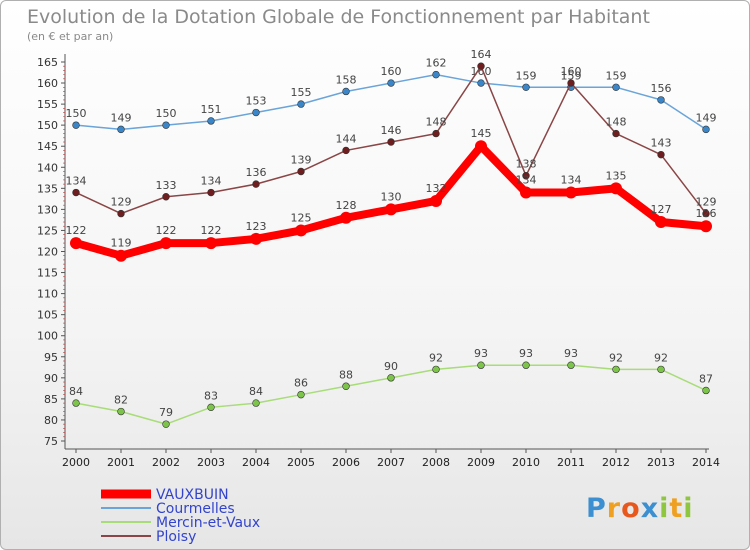 Image resolution: width=750 pixels, height=550 pixels. What do you see at coordinates (676, 508) in the screenshot?
I see `logo-letter: t` at bounding box center [676, 508].